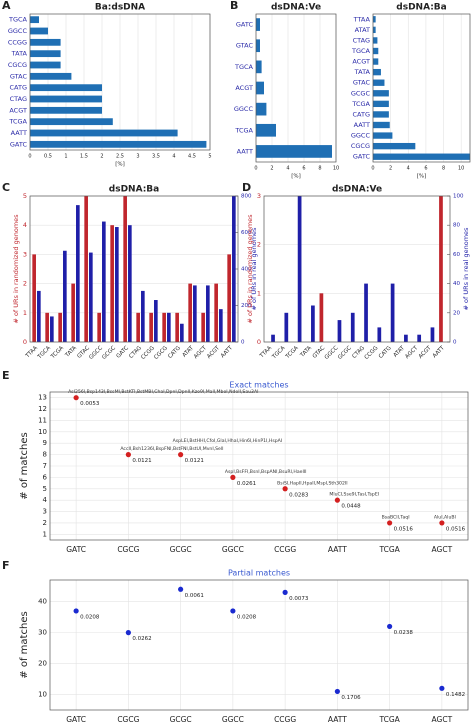 This screenshot has width=474, height=727. What do you see at coordinates (65, 157) in the screenshot?
I see `x-tick-label: 1` at bounding box center [65, 157].